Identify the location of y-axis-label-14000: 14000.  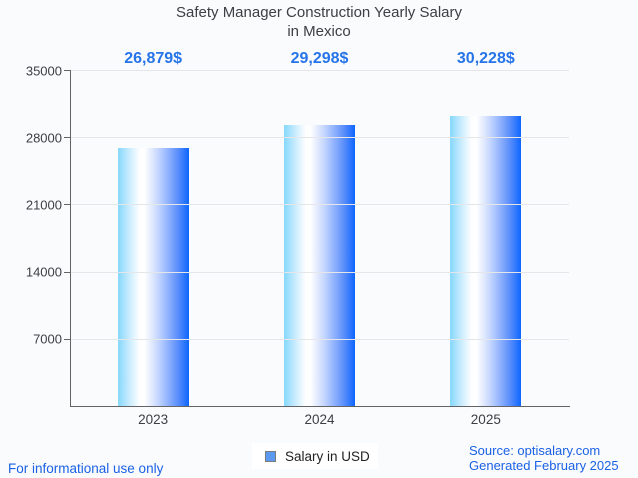
(43, 272).